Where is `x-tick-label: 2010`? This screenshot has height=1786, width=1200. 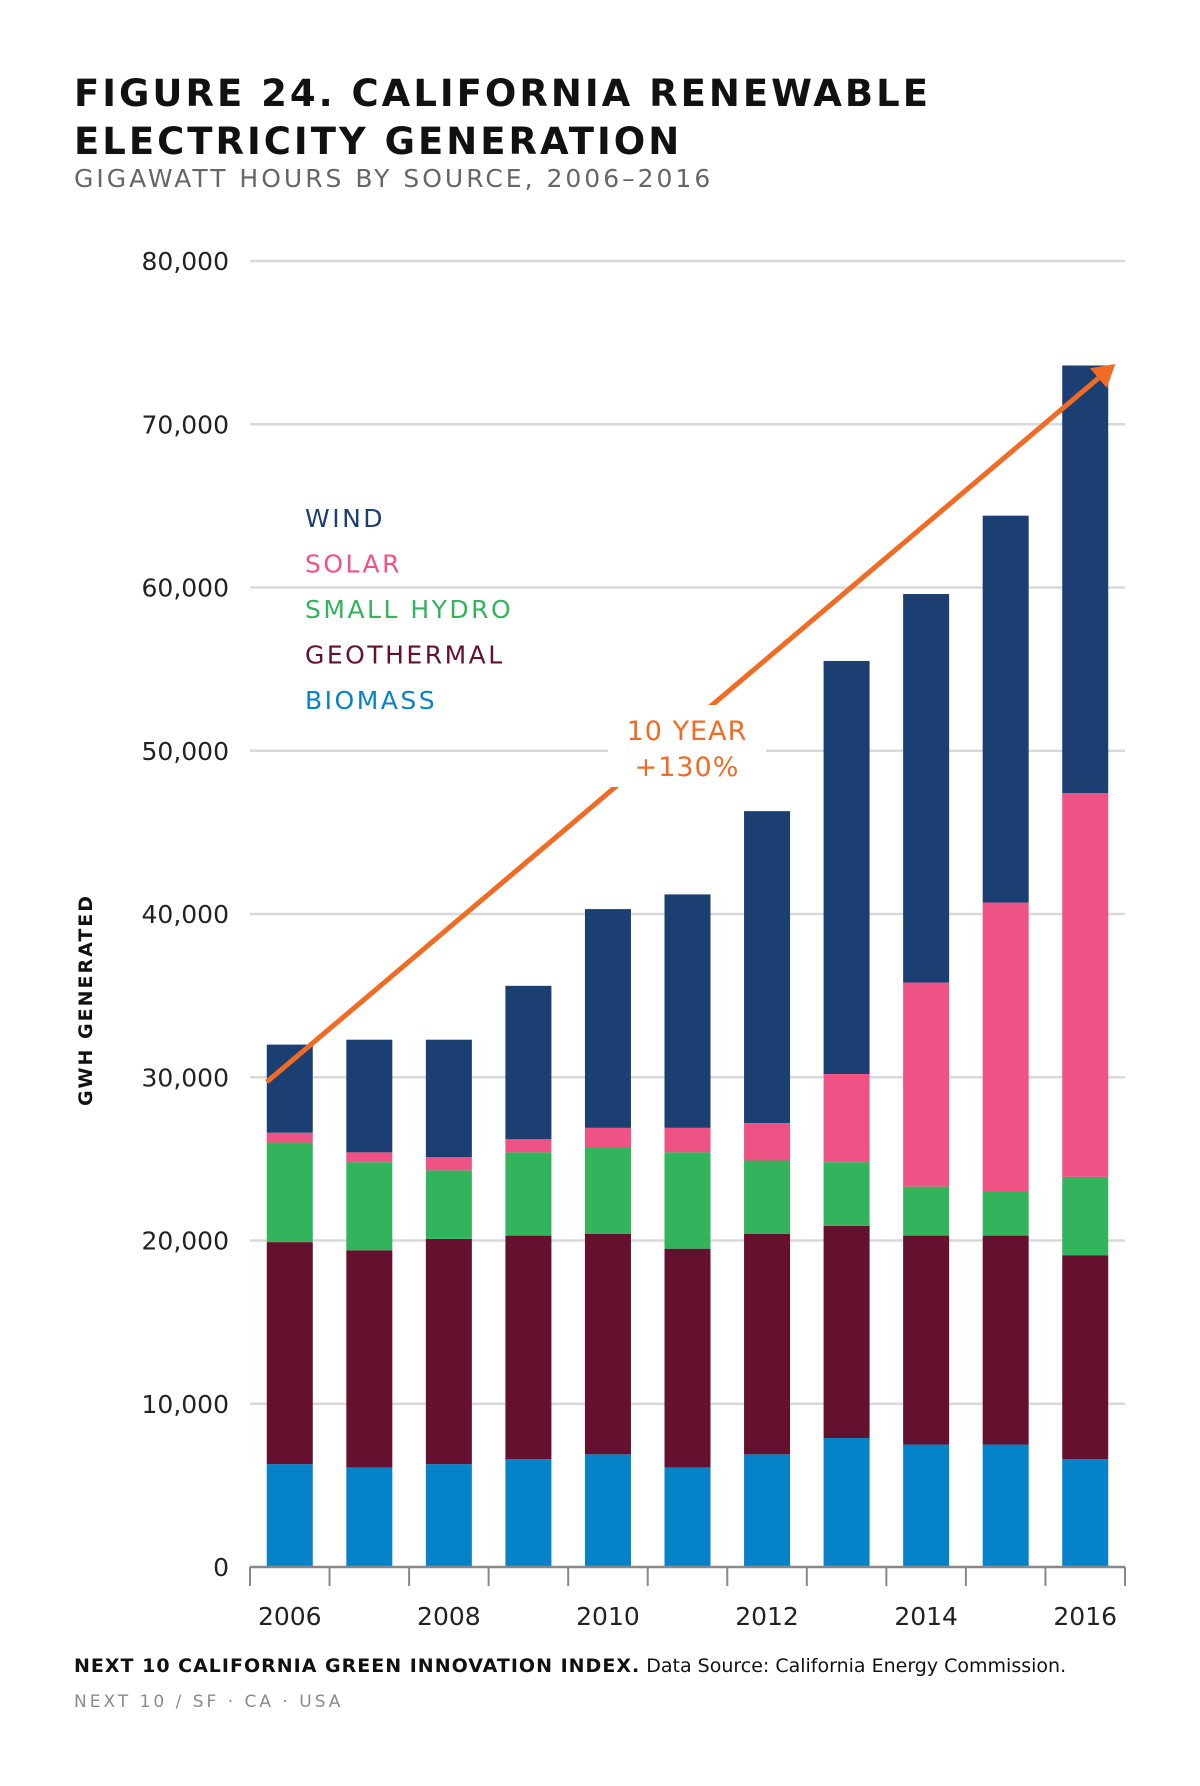 x-tick-label: 2010 is located at coordinates (608, 1616).